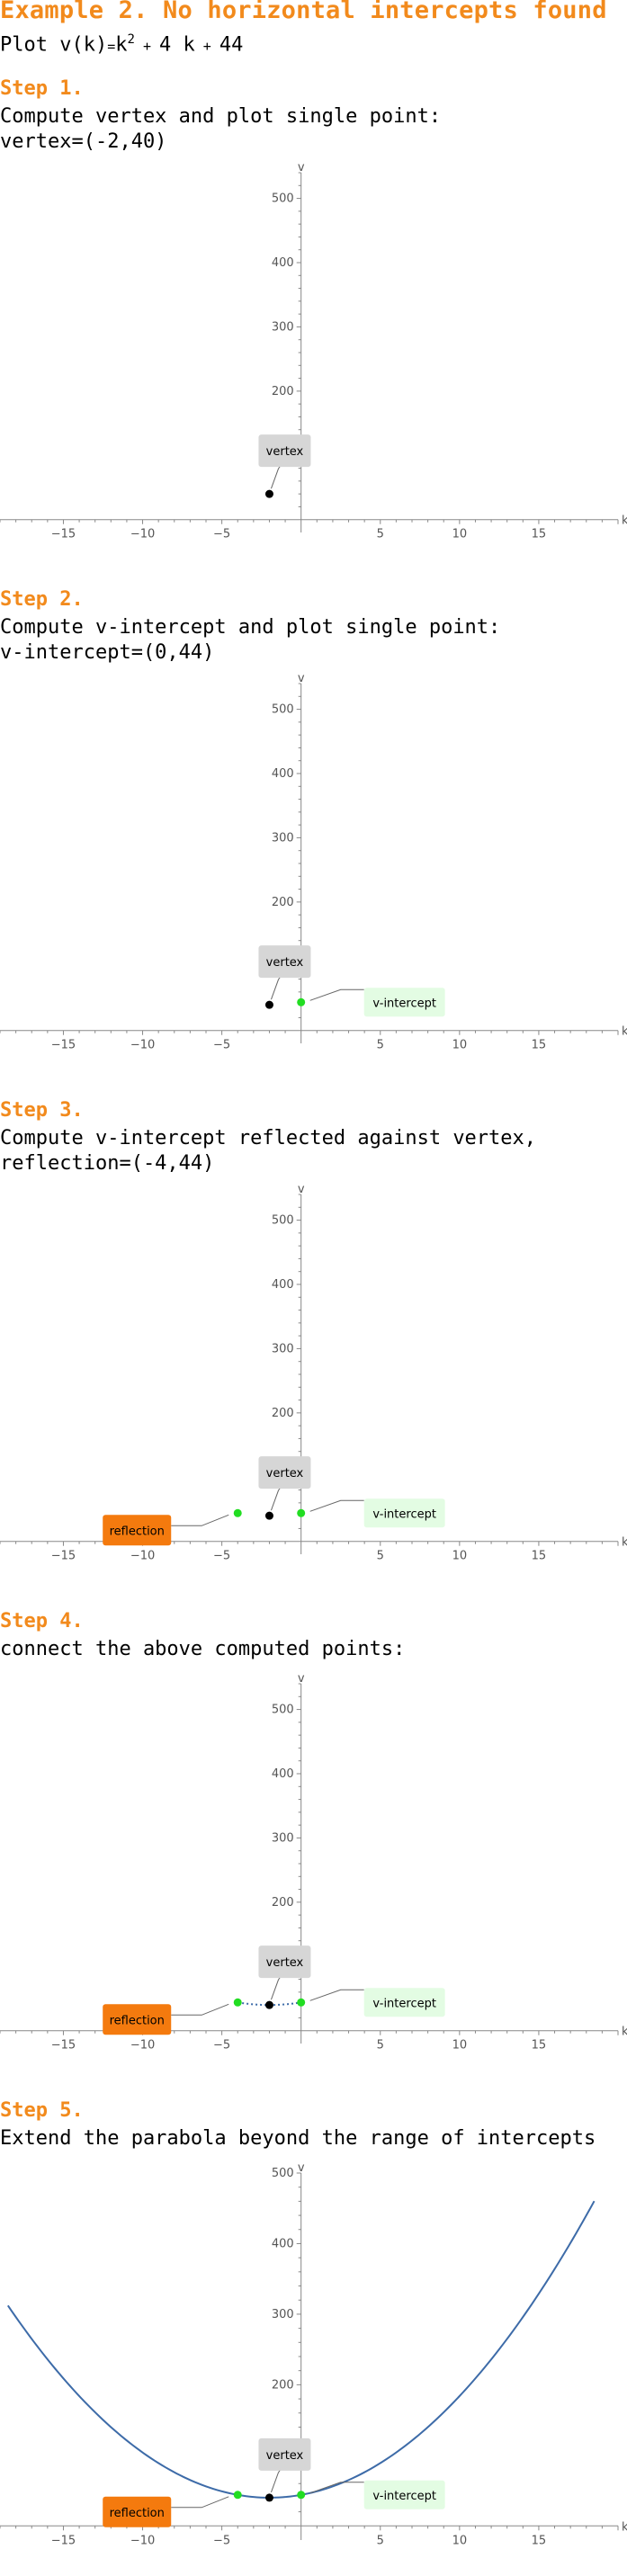 The image size is (627, 2576). I want to click on step-4-heading: Step 4., so click(42, 1621).